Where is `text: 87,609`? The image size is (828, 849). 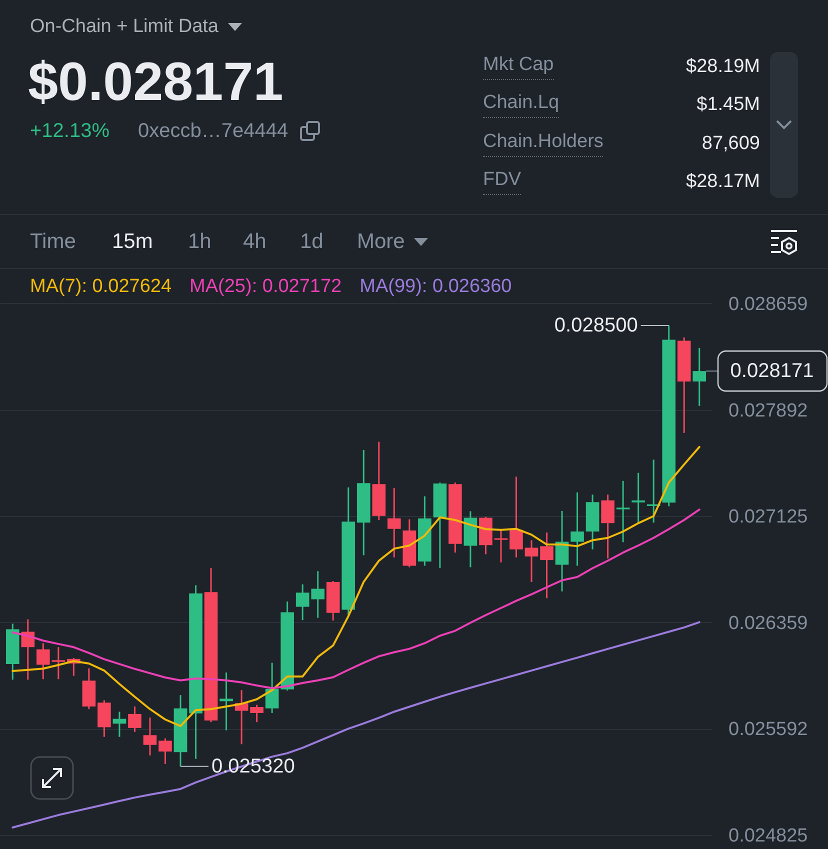 text: 87,609 is located at coordinates (731, 144).